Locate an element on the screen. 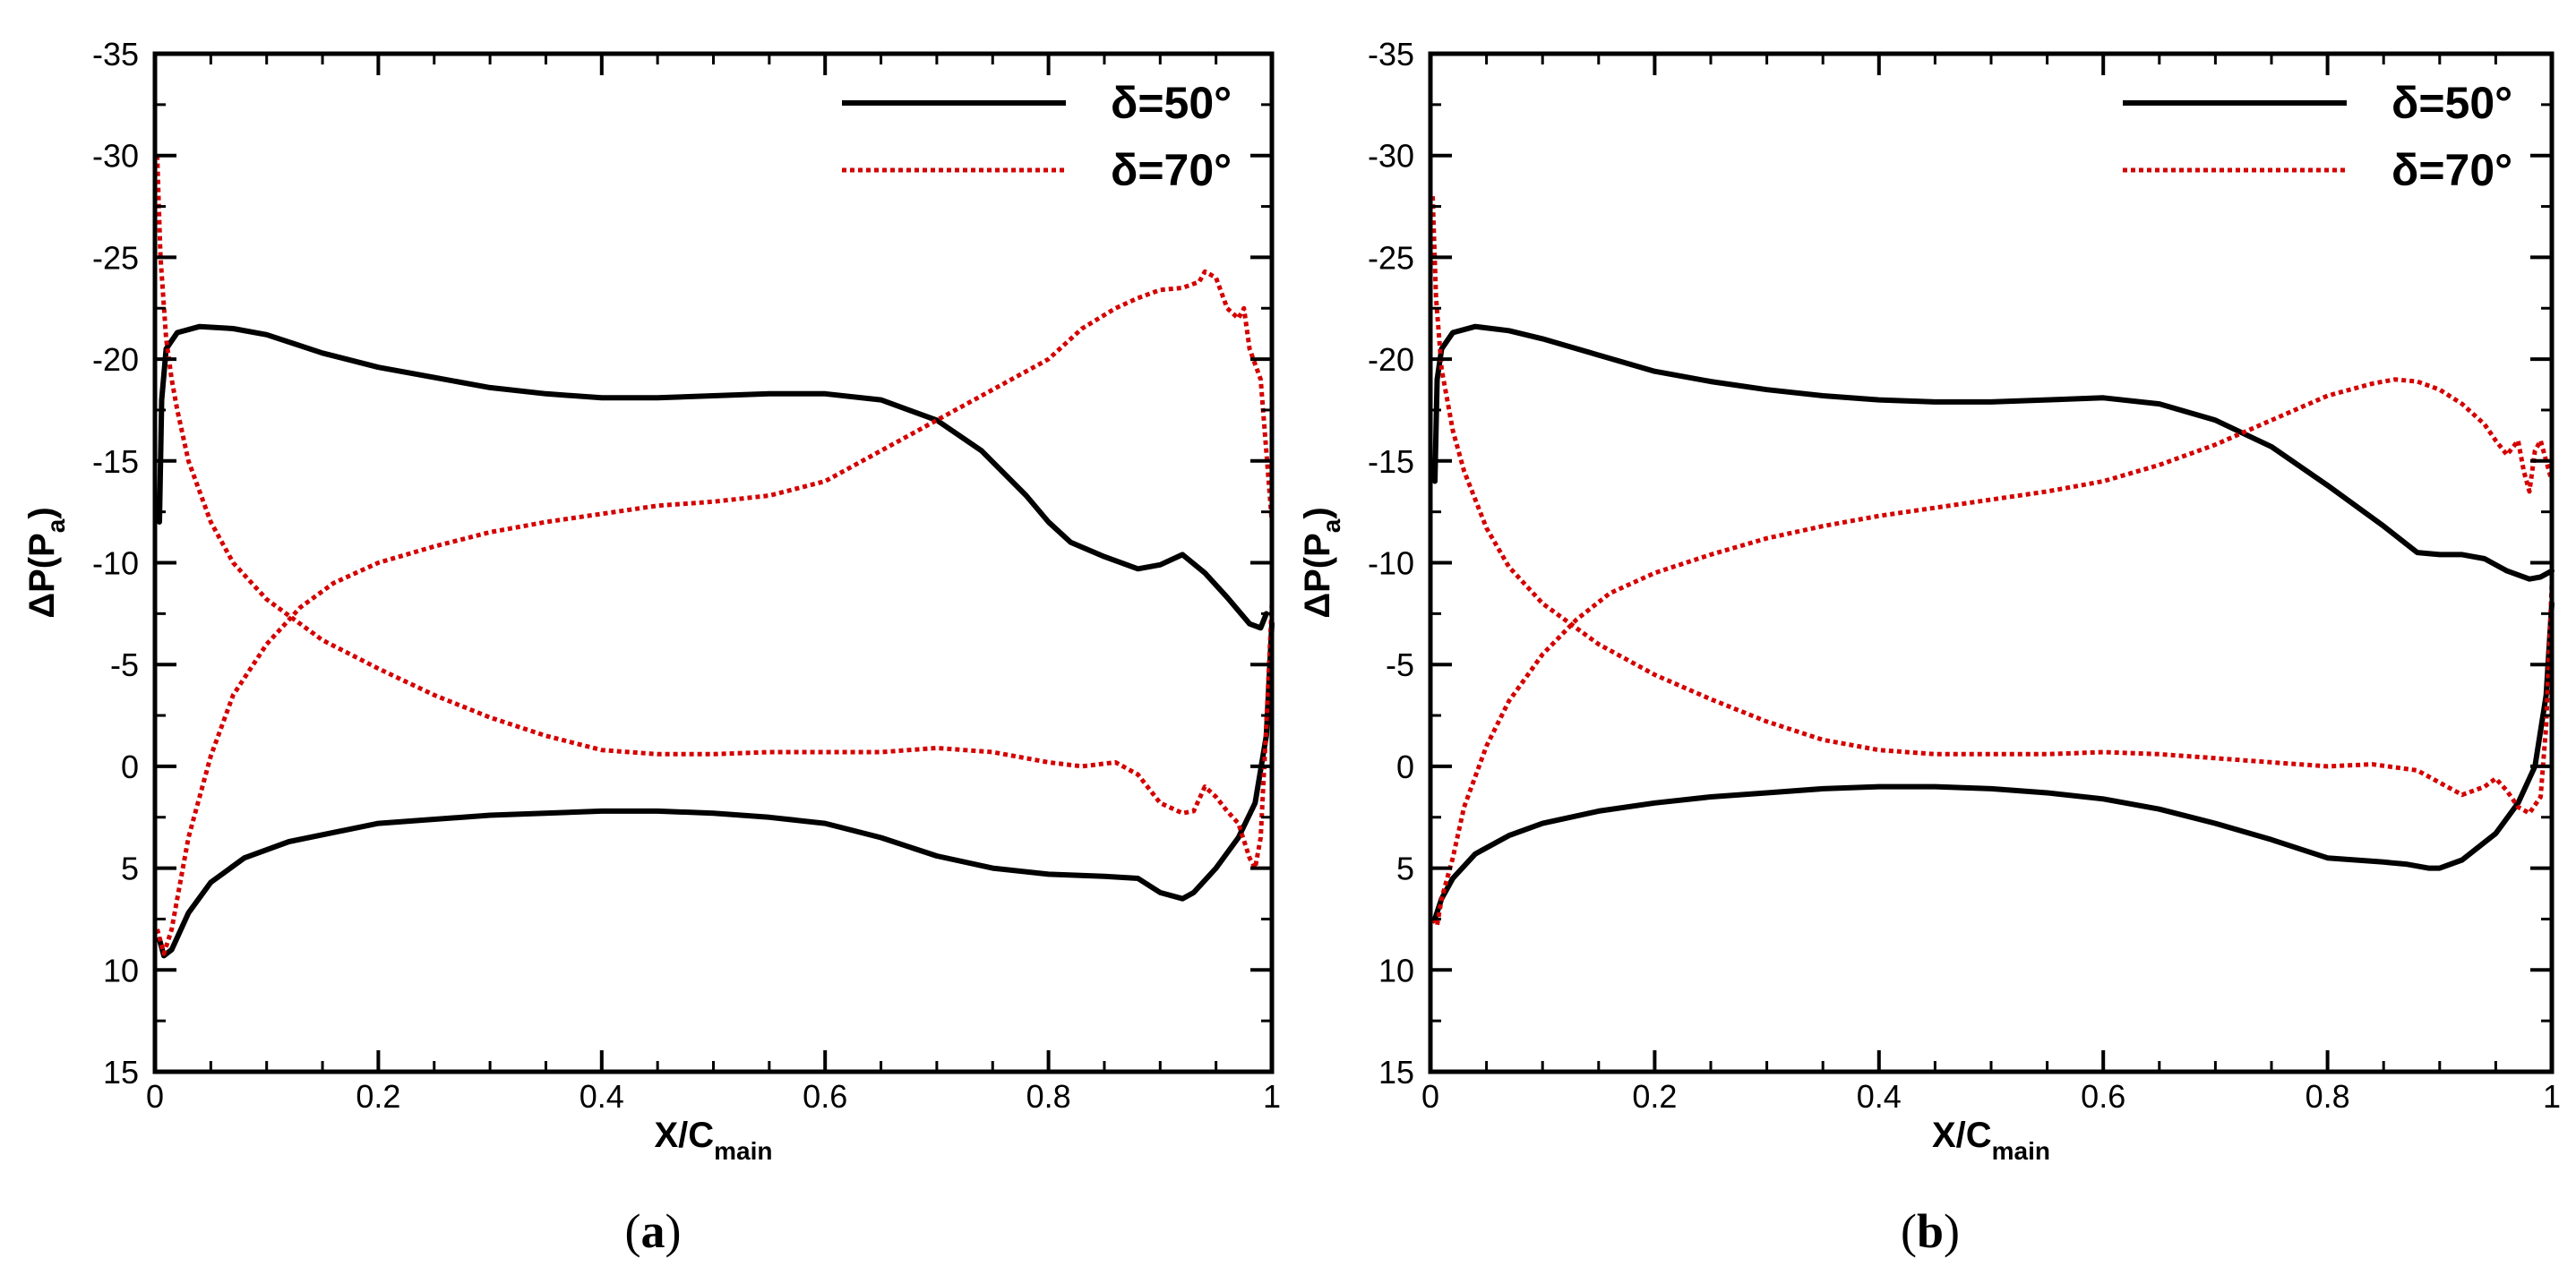 This screenshot has width=2576, height=1275. panel-label: (b) is located at coordinates (1930, 1231).